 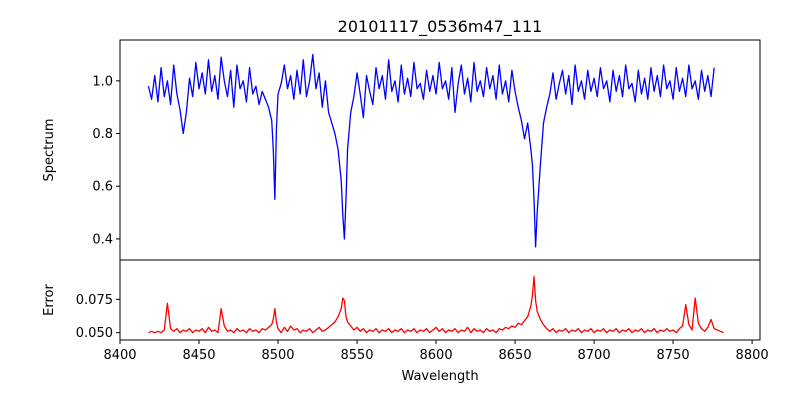 What do you see at coordinates (49, 300) in the screenshot?
I see `error-ylabel: Error` at bounding box center [49, 300].